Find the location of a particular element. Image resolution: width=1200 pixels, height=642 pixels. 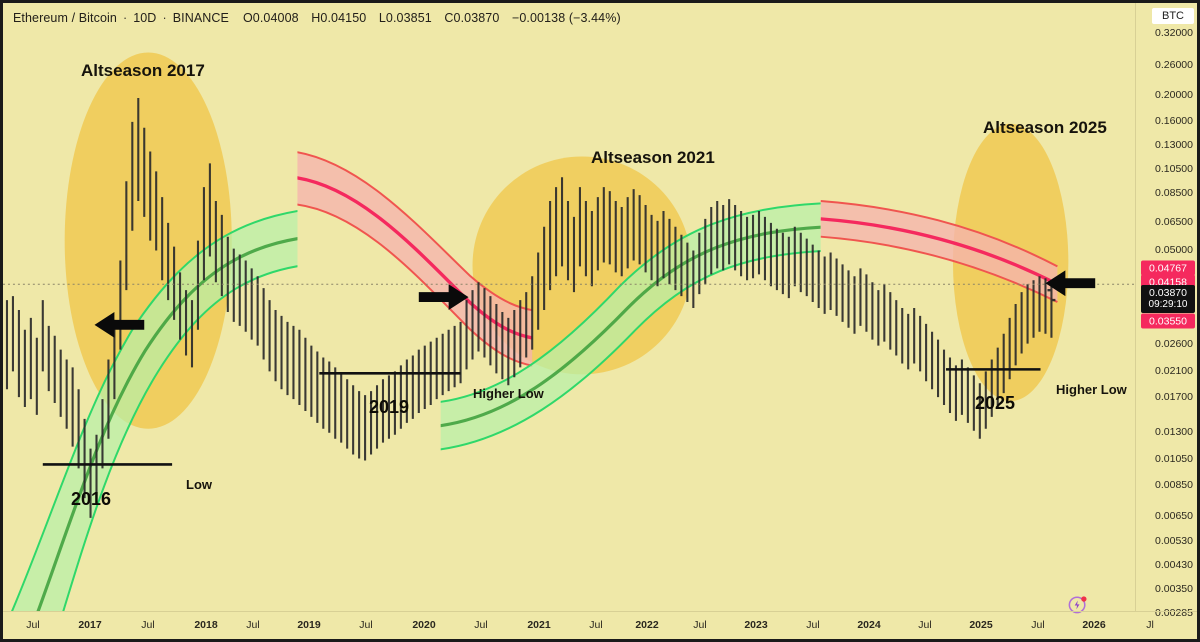

price-tick-17: 0.00430 is located at coordinates (1174, 565).